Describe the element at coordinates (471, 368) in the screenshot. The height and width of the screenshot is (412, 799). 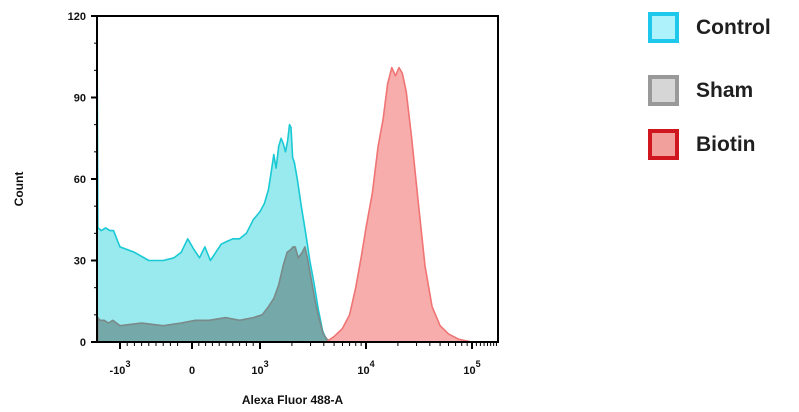
I see `x-tick-label: 10⁵` at that location.